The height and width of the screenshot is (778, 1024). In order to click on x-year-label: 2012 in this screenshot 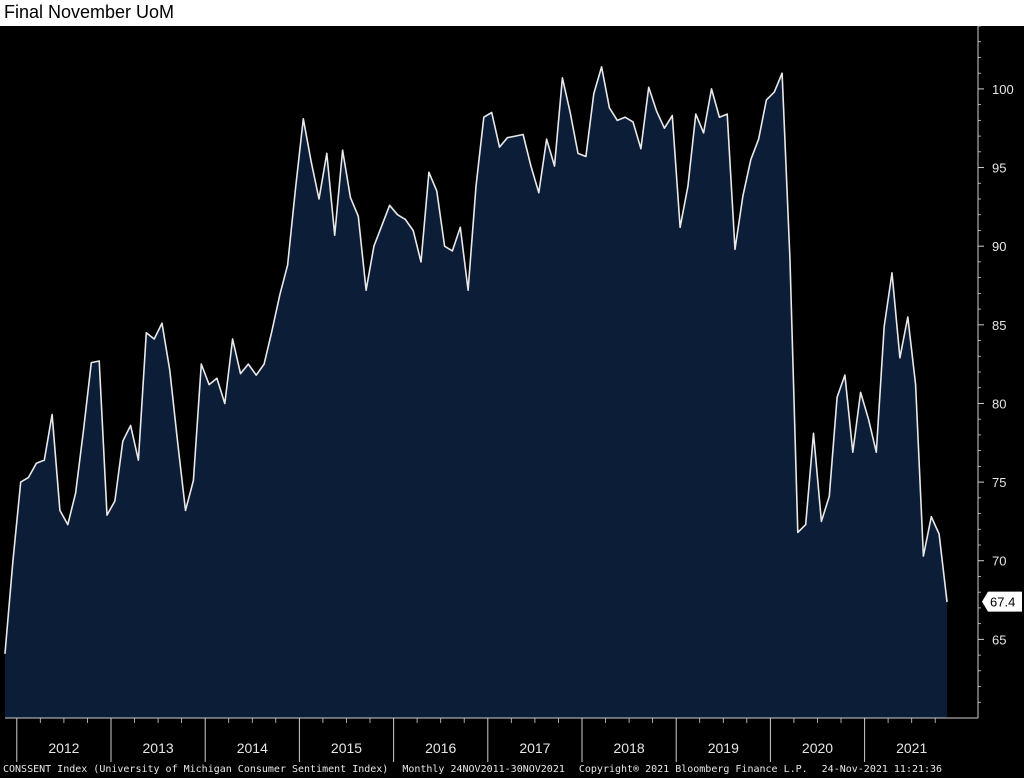, I will do `click(63, 748)`.